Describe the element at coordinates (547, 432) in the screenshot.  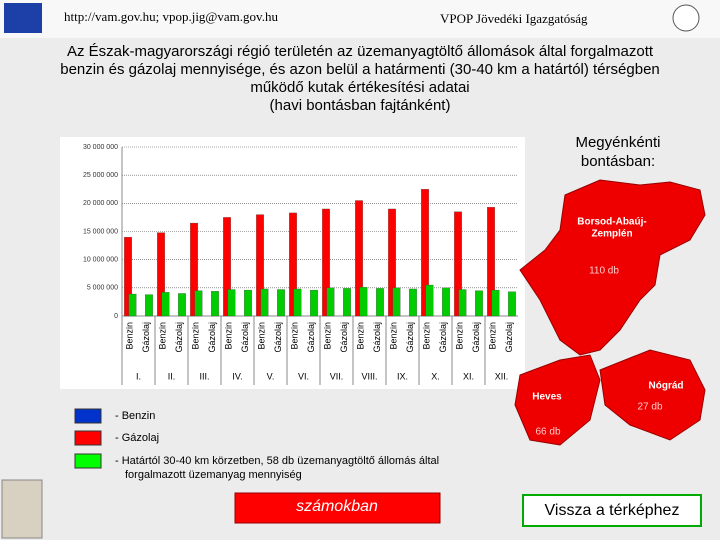
I see `region-count: 66 db` at that location.